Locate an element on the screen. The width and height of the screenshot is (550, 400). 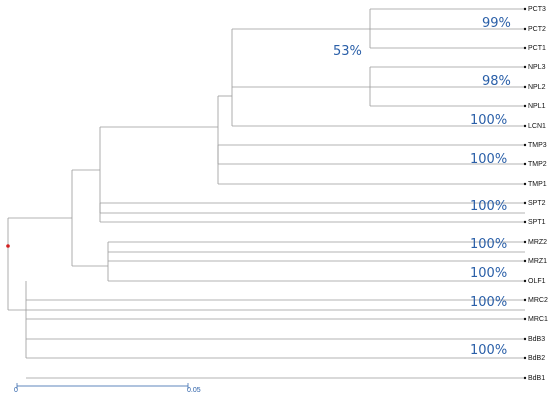
leaf-label-pct1: PCT1 is located at coordinates (537, 48).